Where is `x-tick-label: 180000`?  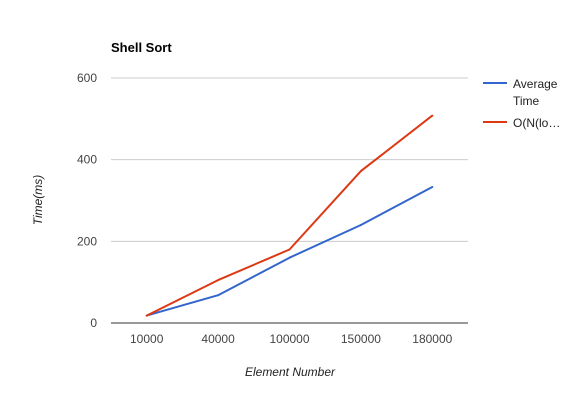
x-tick-label: 180000 is located at coordinates (432, 339).